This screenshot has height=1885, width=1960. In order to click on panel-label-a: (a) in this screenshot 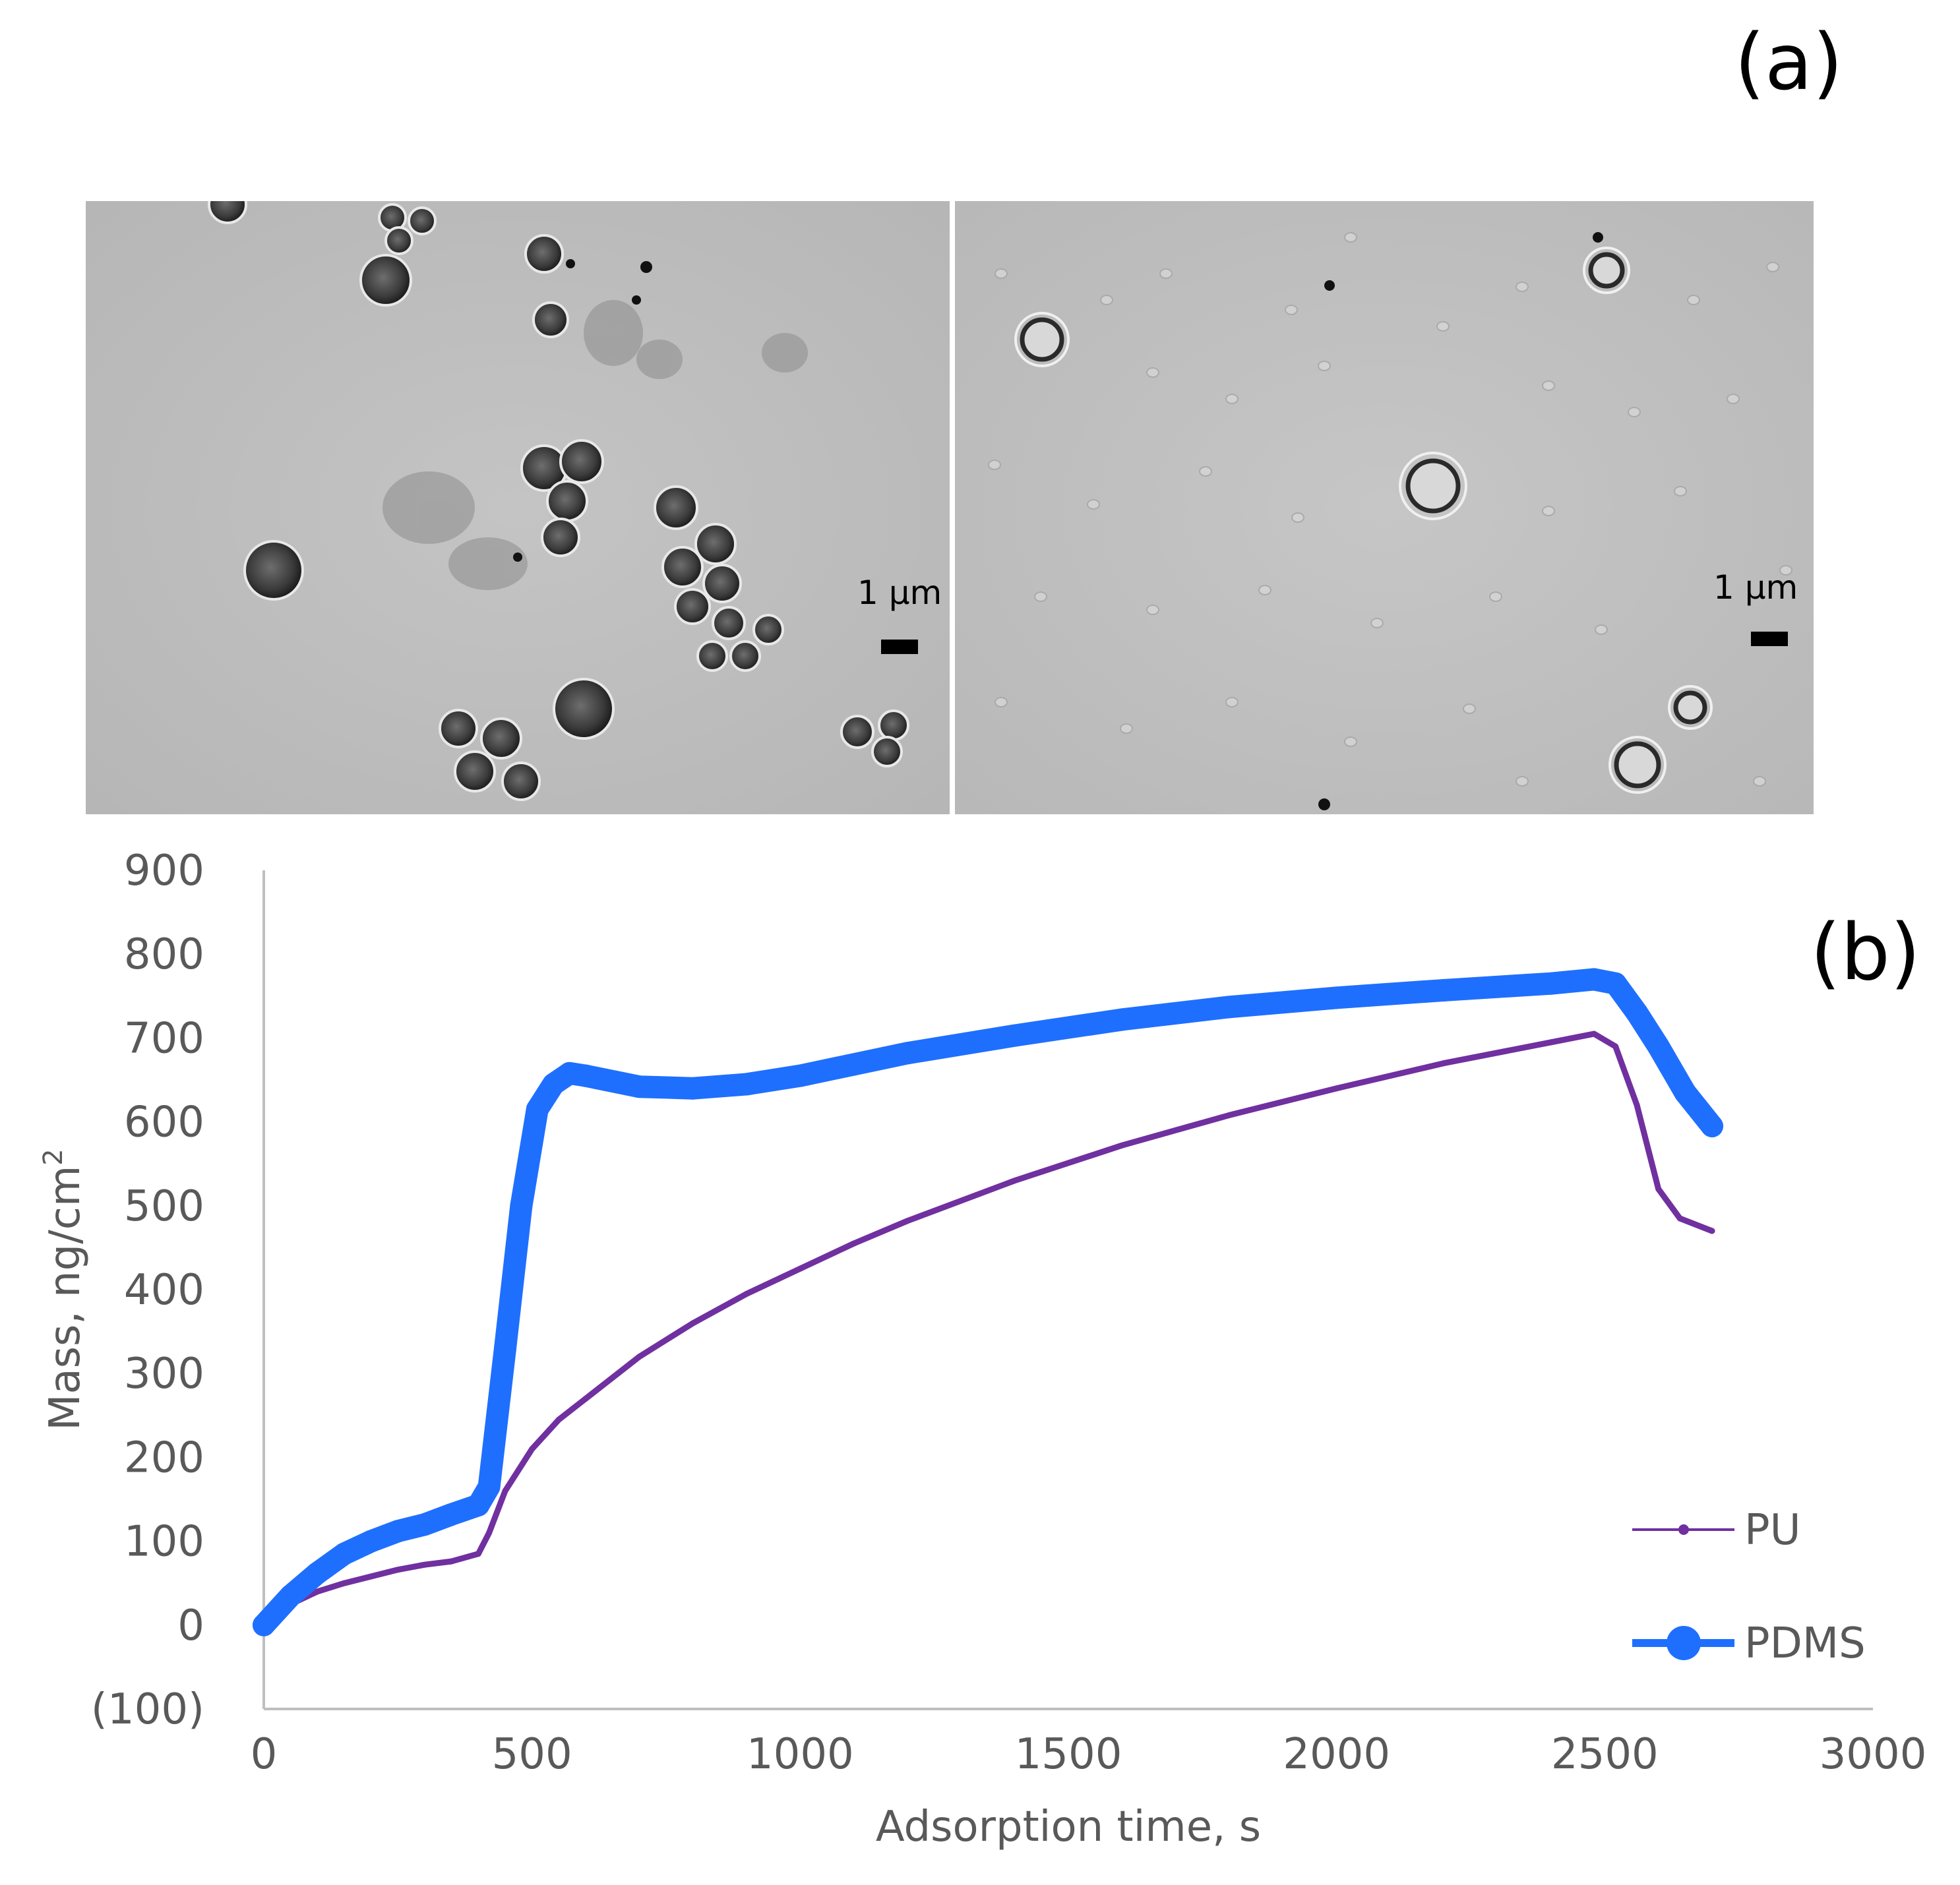, I will do `click(1788, 61)`.